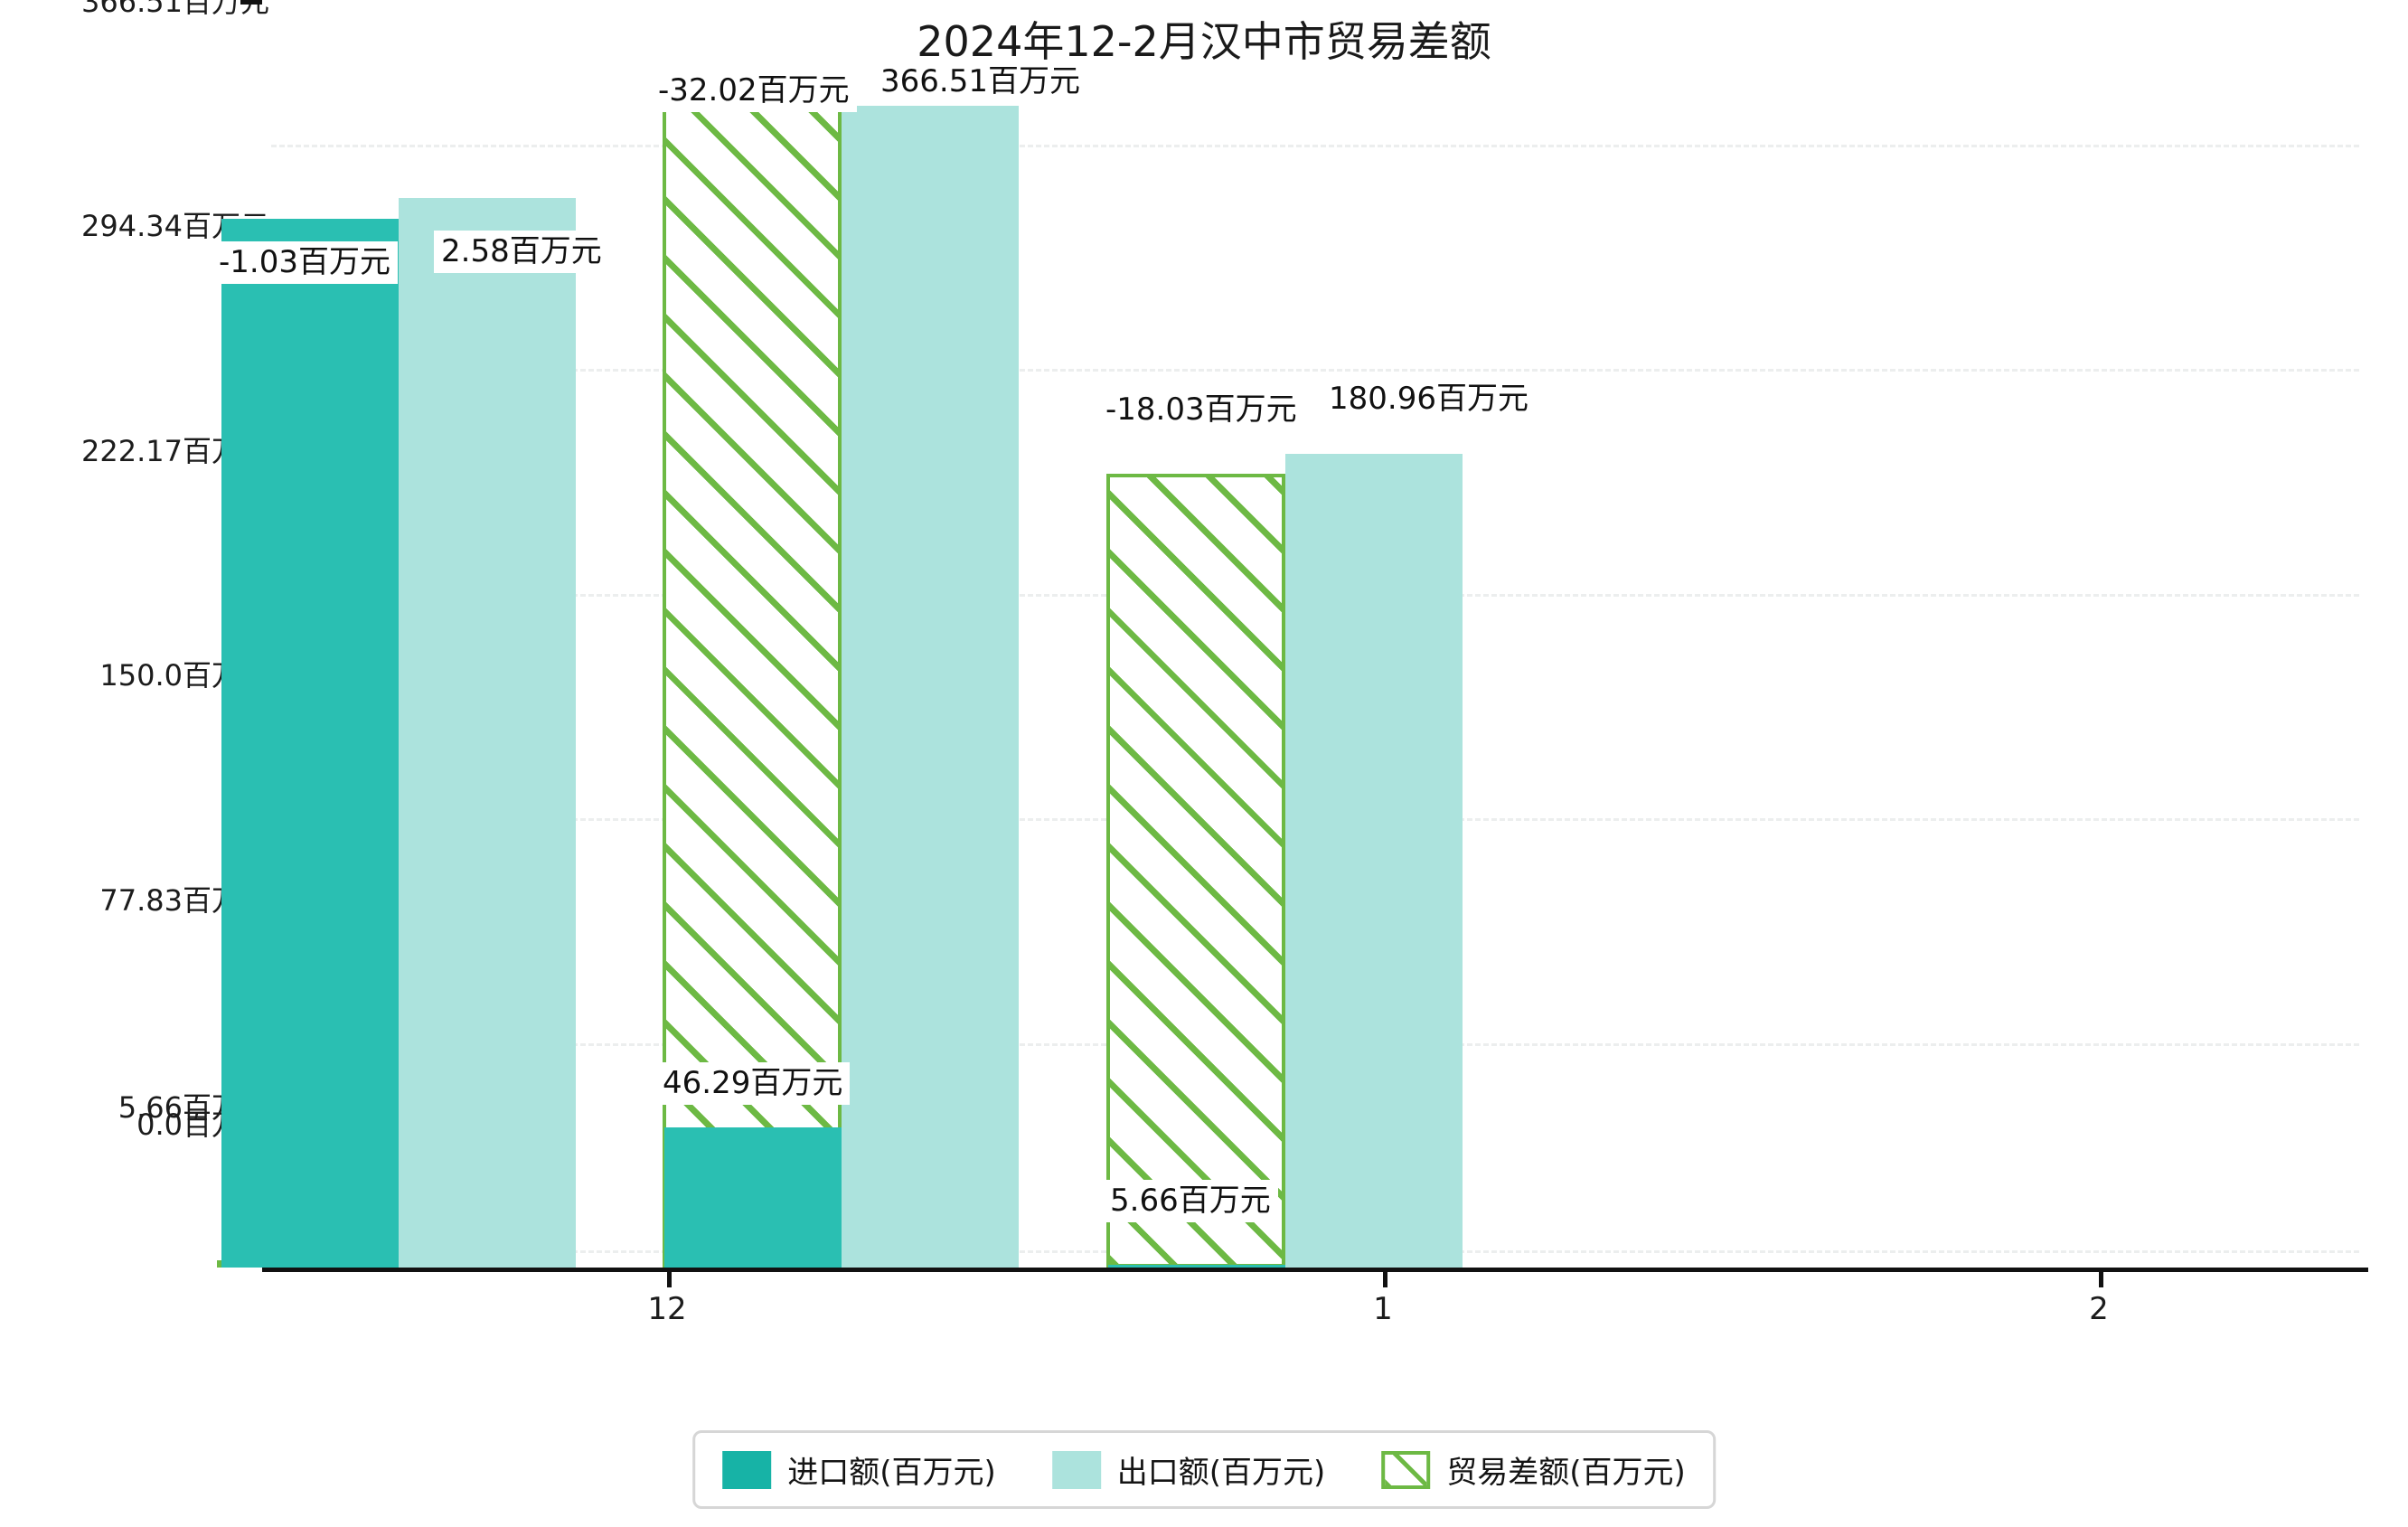 This screenshot has width=2408, height=1527. I want to click on value-label-import-1: 46.29百万元, so click(753, 1084).